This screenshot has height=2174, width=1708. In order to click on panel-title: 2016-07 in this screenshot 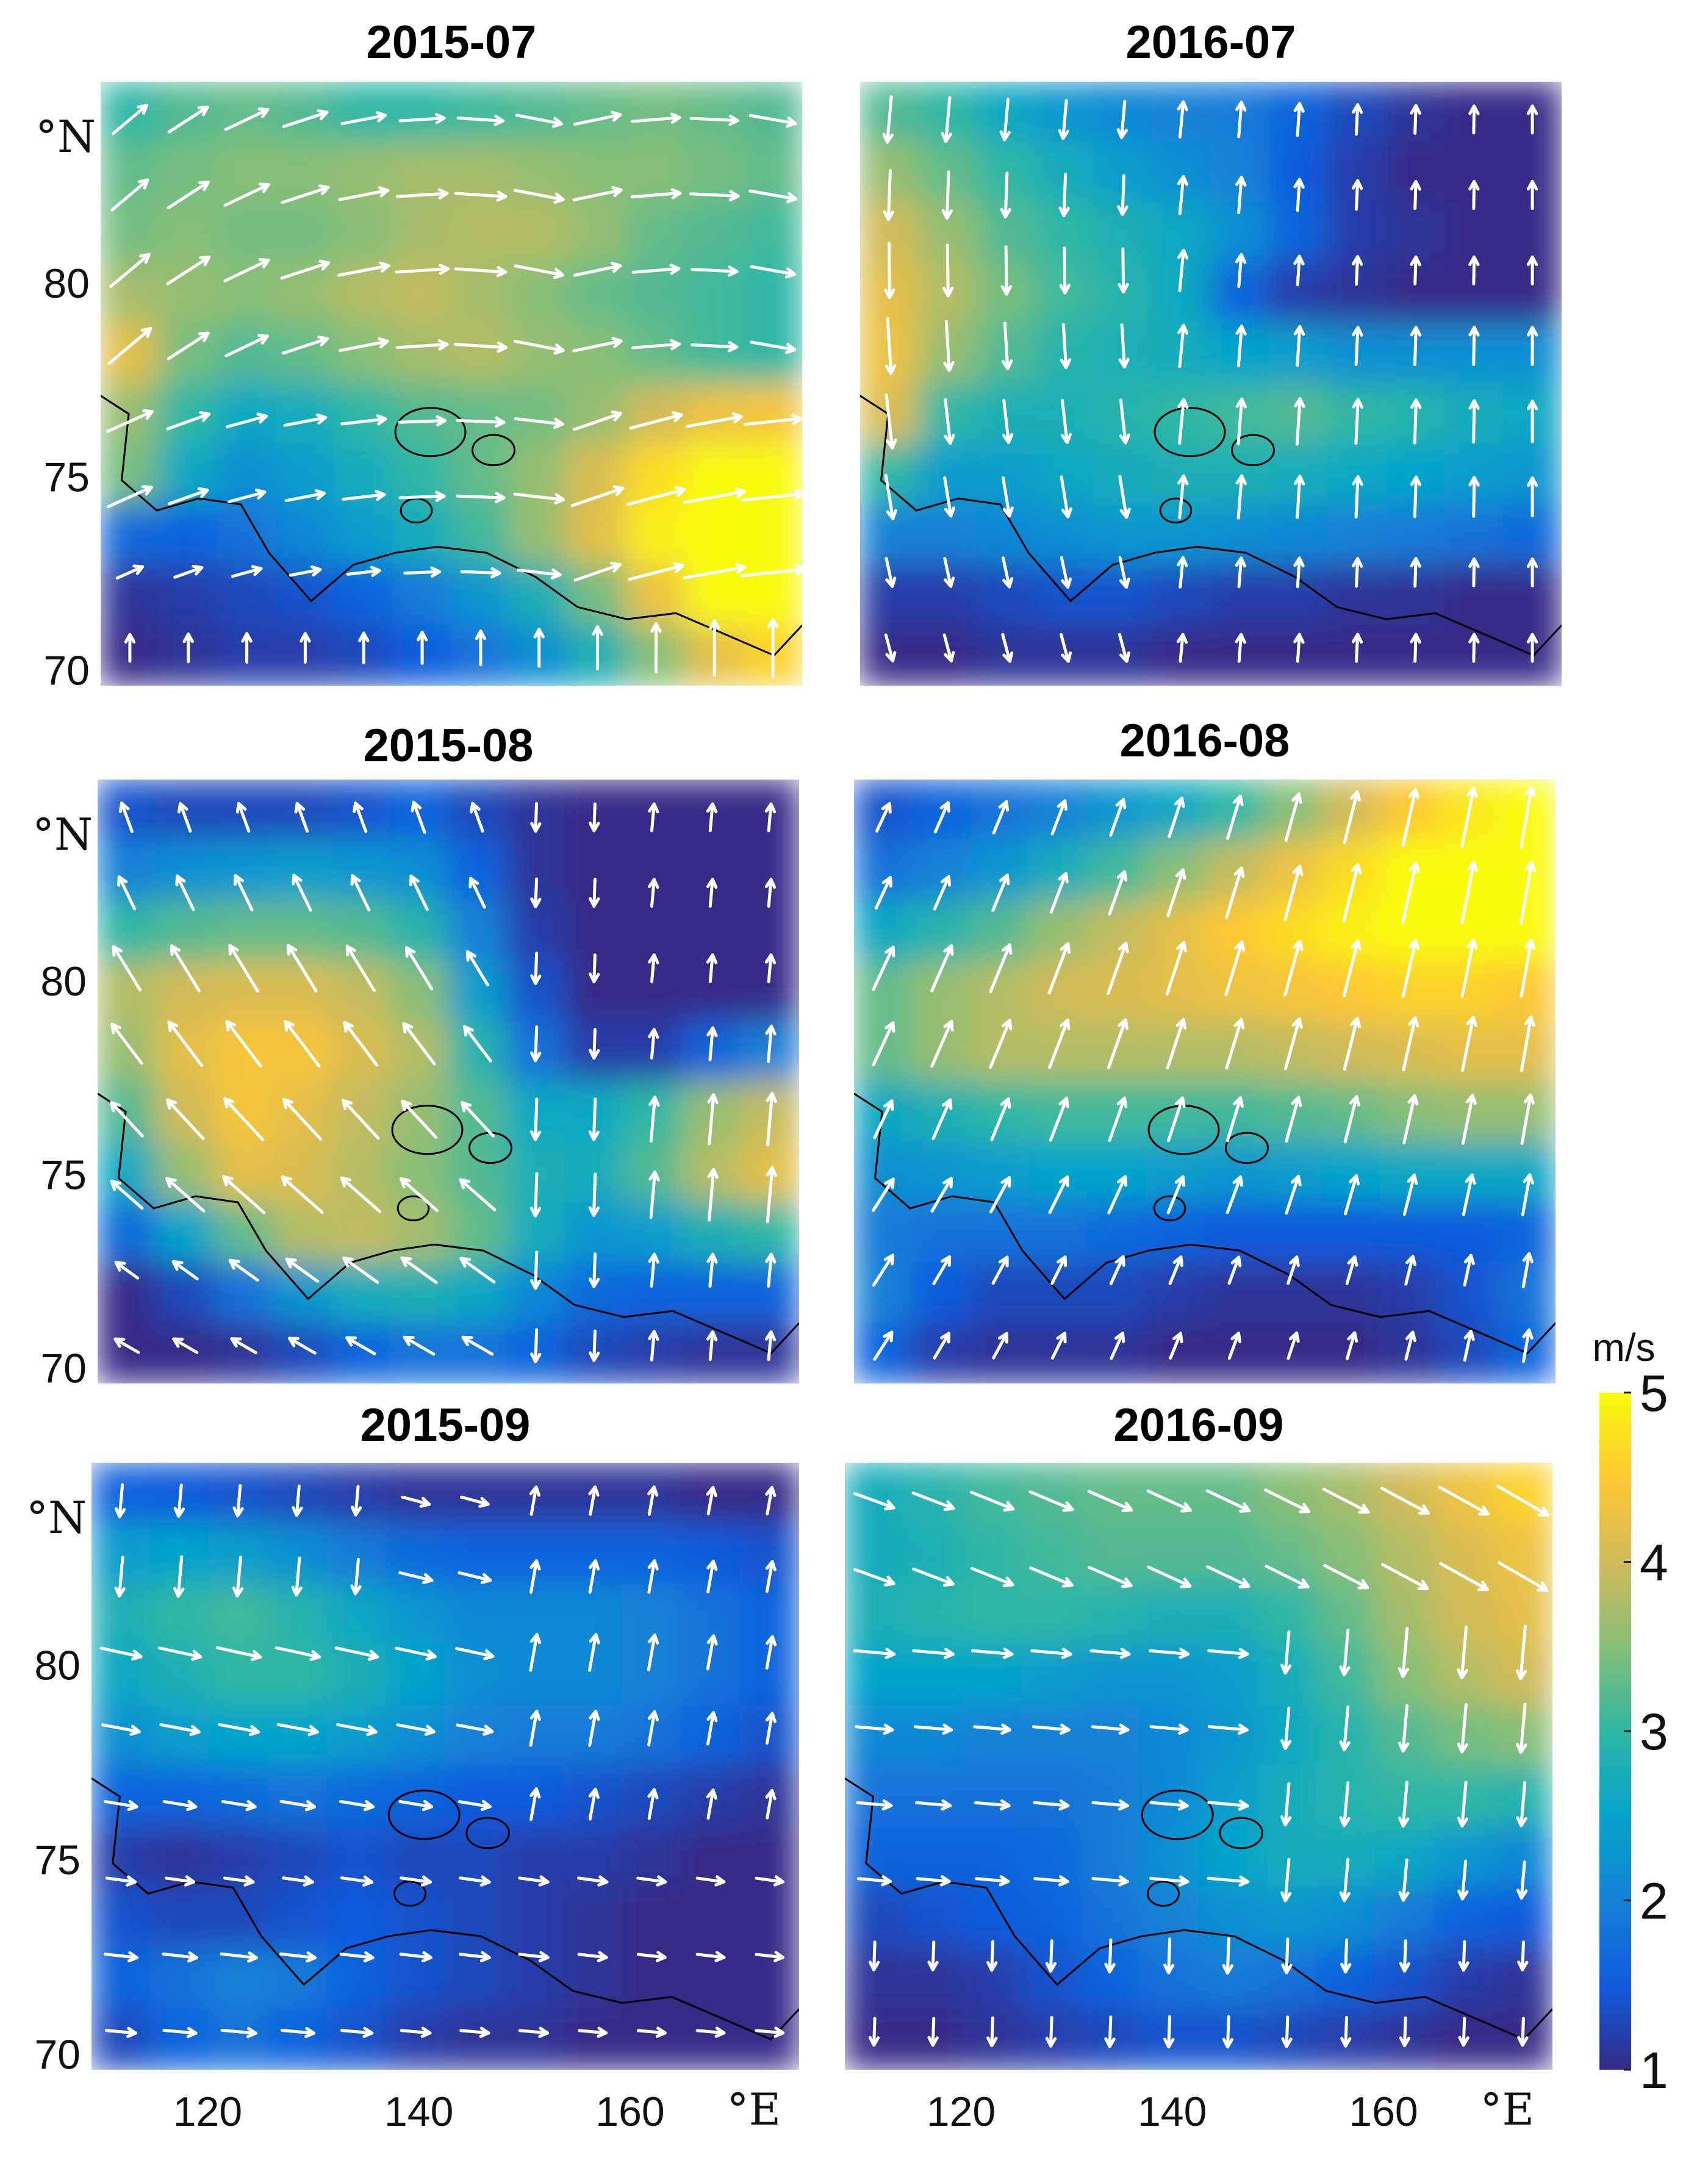, I will do `click(1211, 42)`.